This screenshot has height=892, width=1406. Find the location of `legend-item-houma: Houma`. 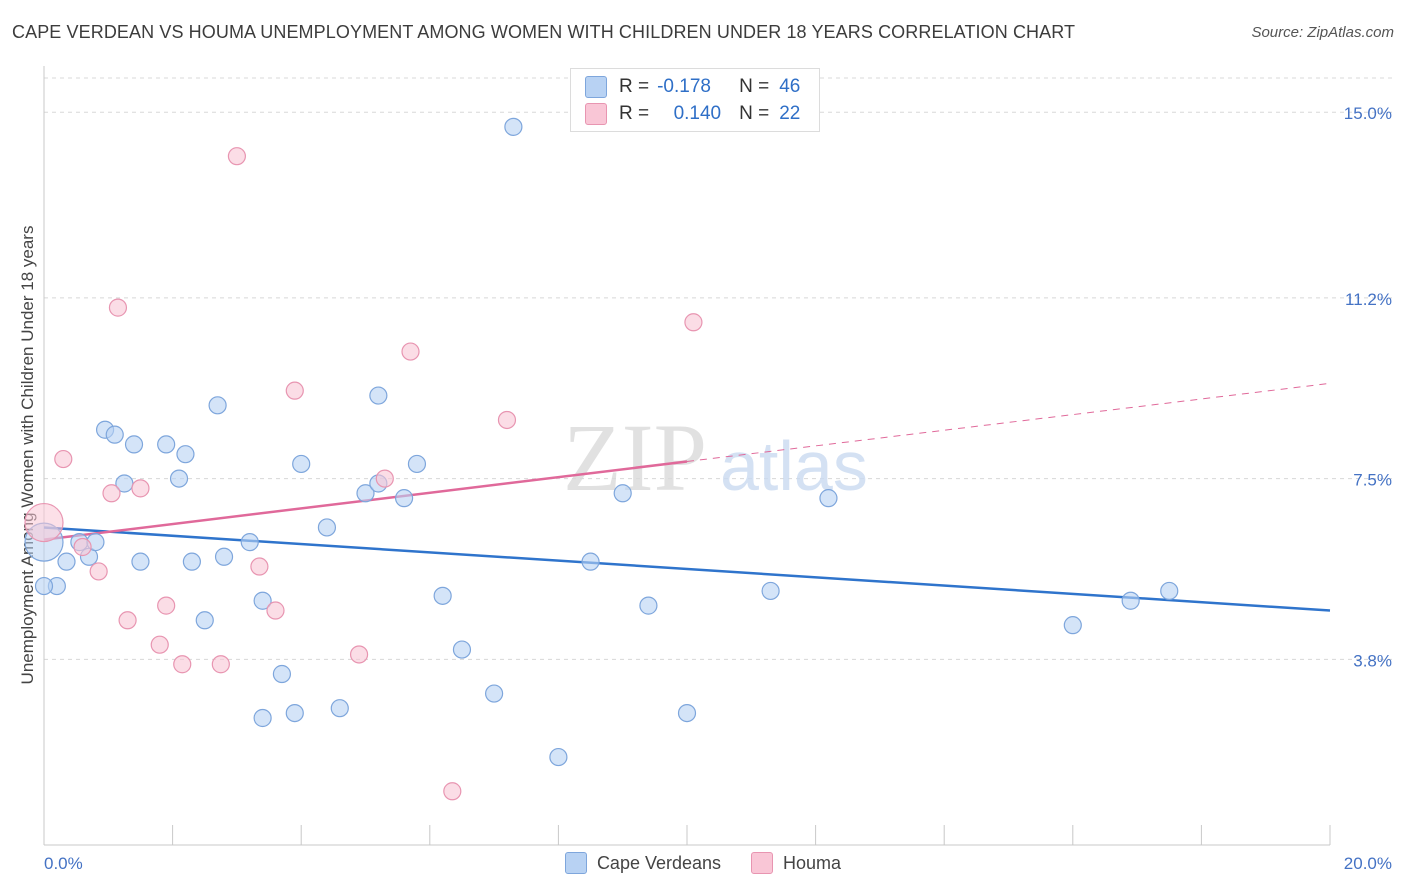

legend-item-houma: Houma is located at coordinates (796, 863).